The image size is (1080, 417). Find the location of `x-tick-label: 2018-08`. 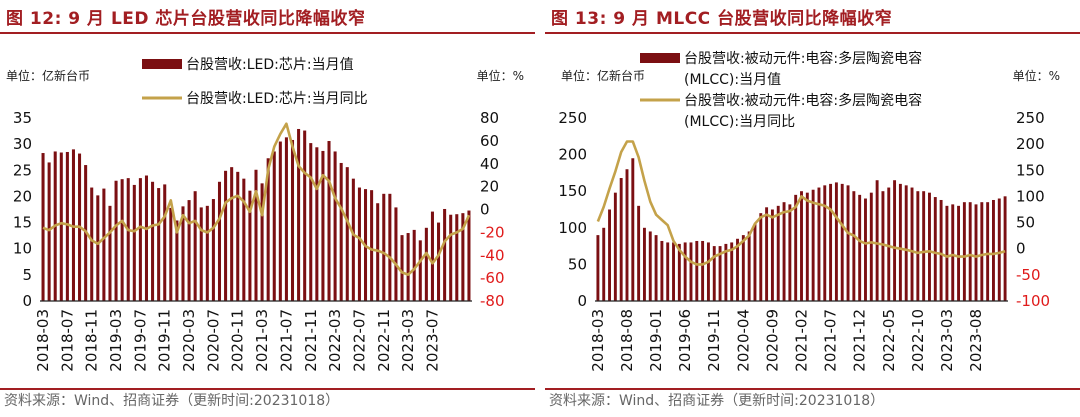

x-tick-label: 2018-08 is located at coordinates (627, 340).